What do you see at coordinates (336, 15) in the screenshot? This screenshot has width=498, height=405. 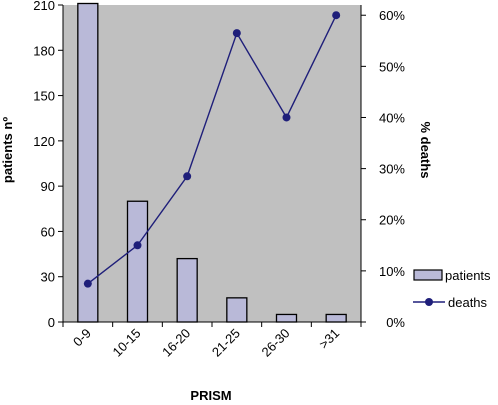 I see `deaths-point->31` at bounding box center [336, 15].